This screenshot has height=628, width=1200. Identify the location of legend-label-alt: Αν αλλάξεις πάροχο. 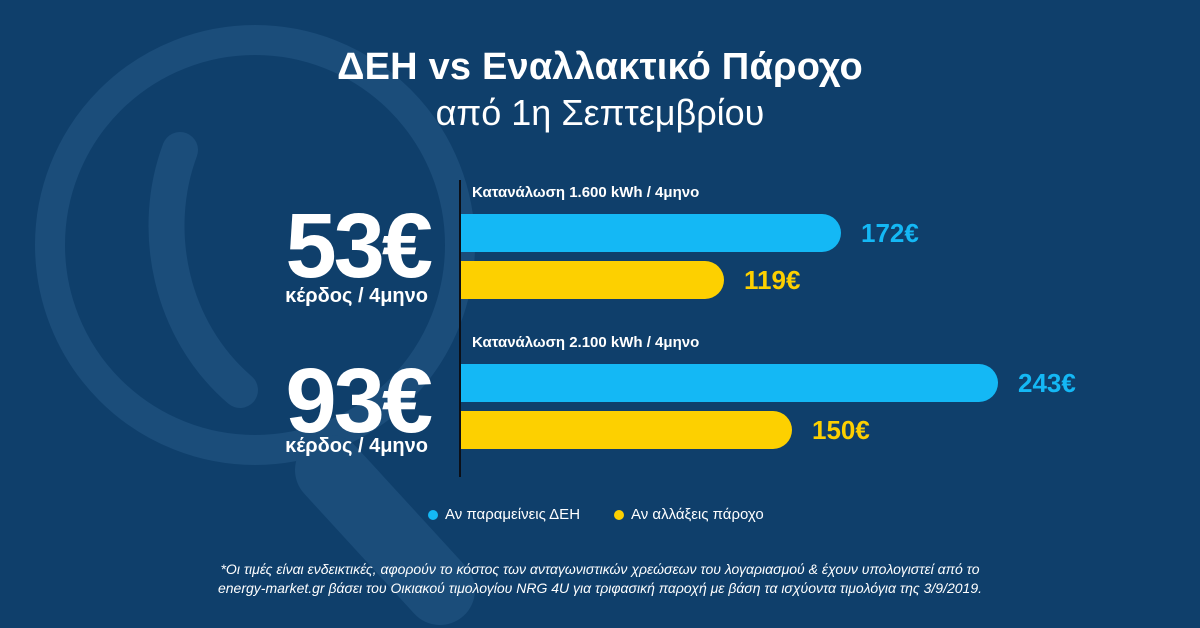
(697, 514).